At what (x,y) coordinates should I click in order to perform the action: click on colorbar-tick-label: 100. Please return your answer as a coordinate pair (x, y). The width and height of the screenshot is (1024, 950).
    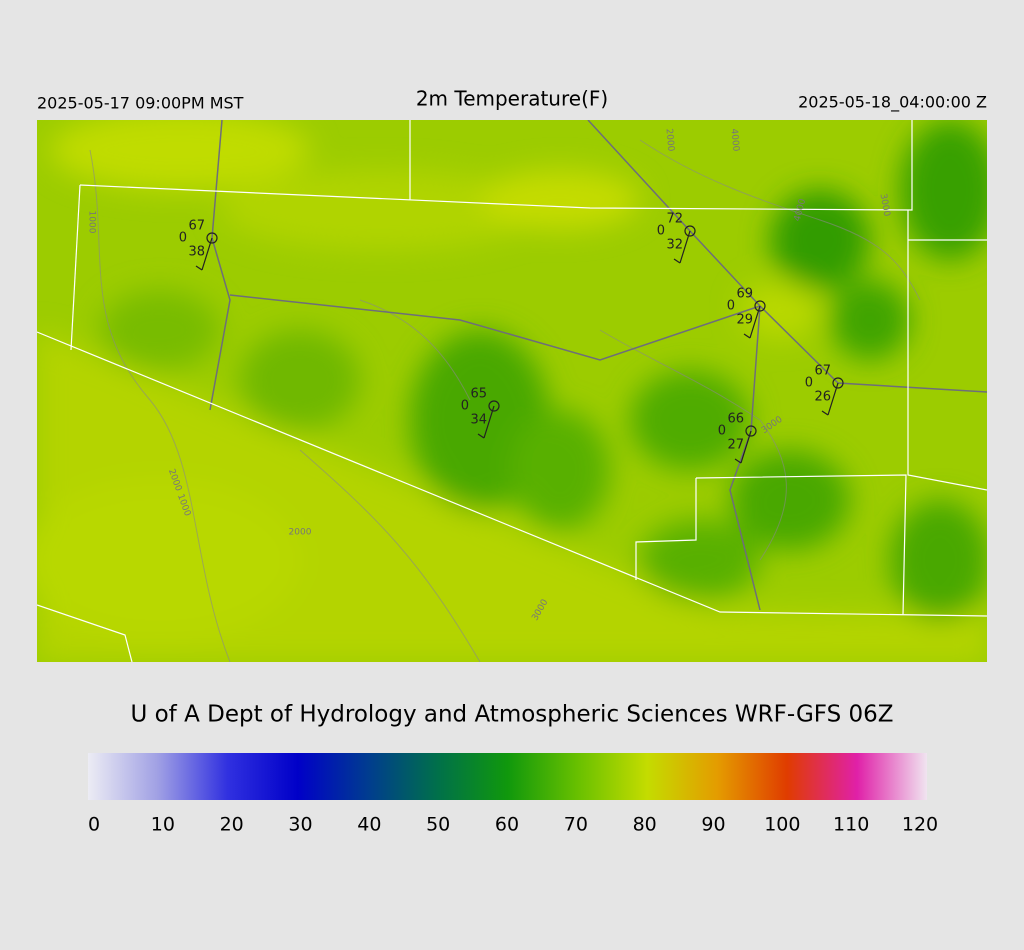
    Looking at the image, I should click on (782, 825).